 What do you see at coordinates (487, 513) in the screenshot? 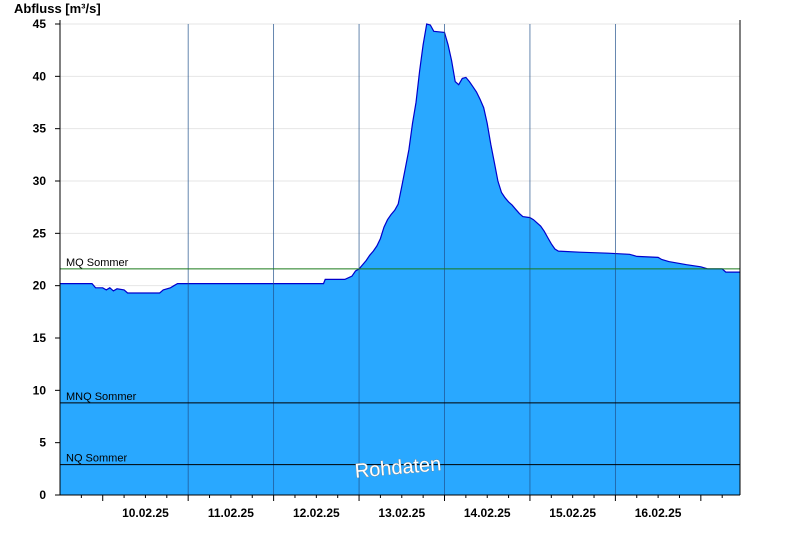
I see `x-tick-label-4: 14.02.25` at bounding box center [487, 513].